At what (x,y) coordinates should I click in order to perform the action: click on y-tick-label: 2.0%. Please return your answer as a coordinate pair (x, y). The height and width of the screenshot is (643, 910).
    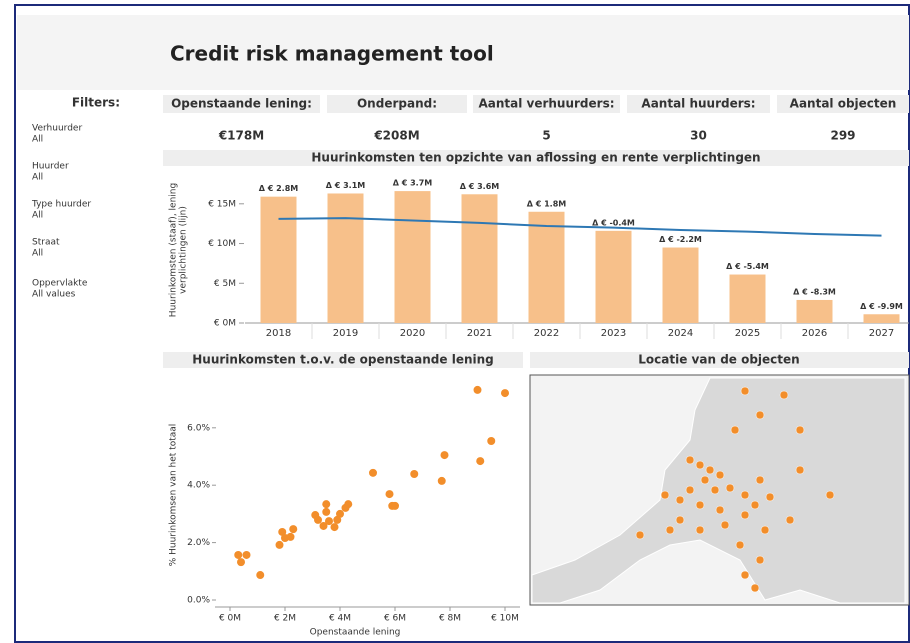
    Looking at the image, I should click on (198, 543).